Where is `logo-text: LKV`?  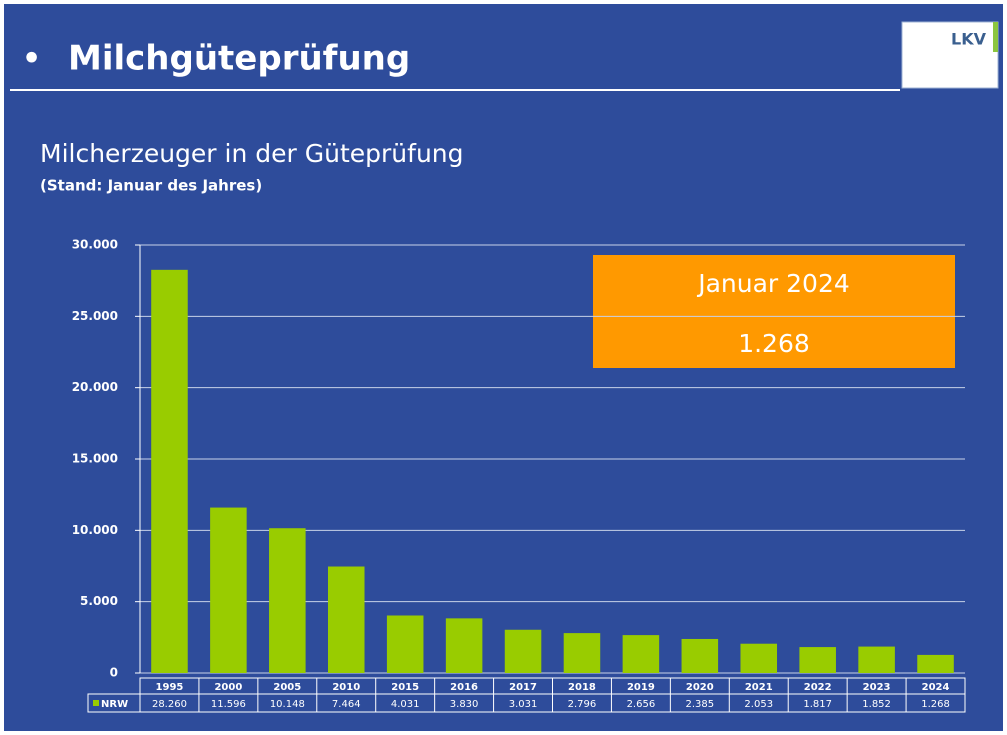 logo-text: LKV is located at coordinates (969, 39).